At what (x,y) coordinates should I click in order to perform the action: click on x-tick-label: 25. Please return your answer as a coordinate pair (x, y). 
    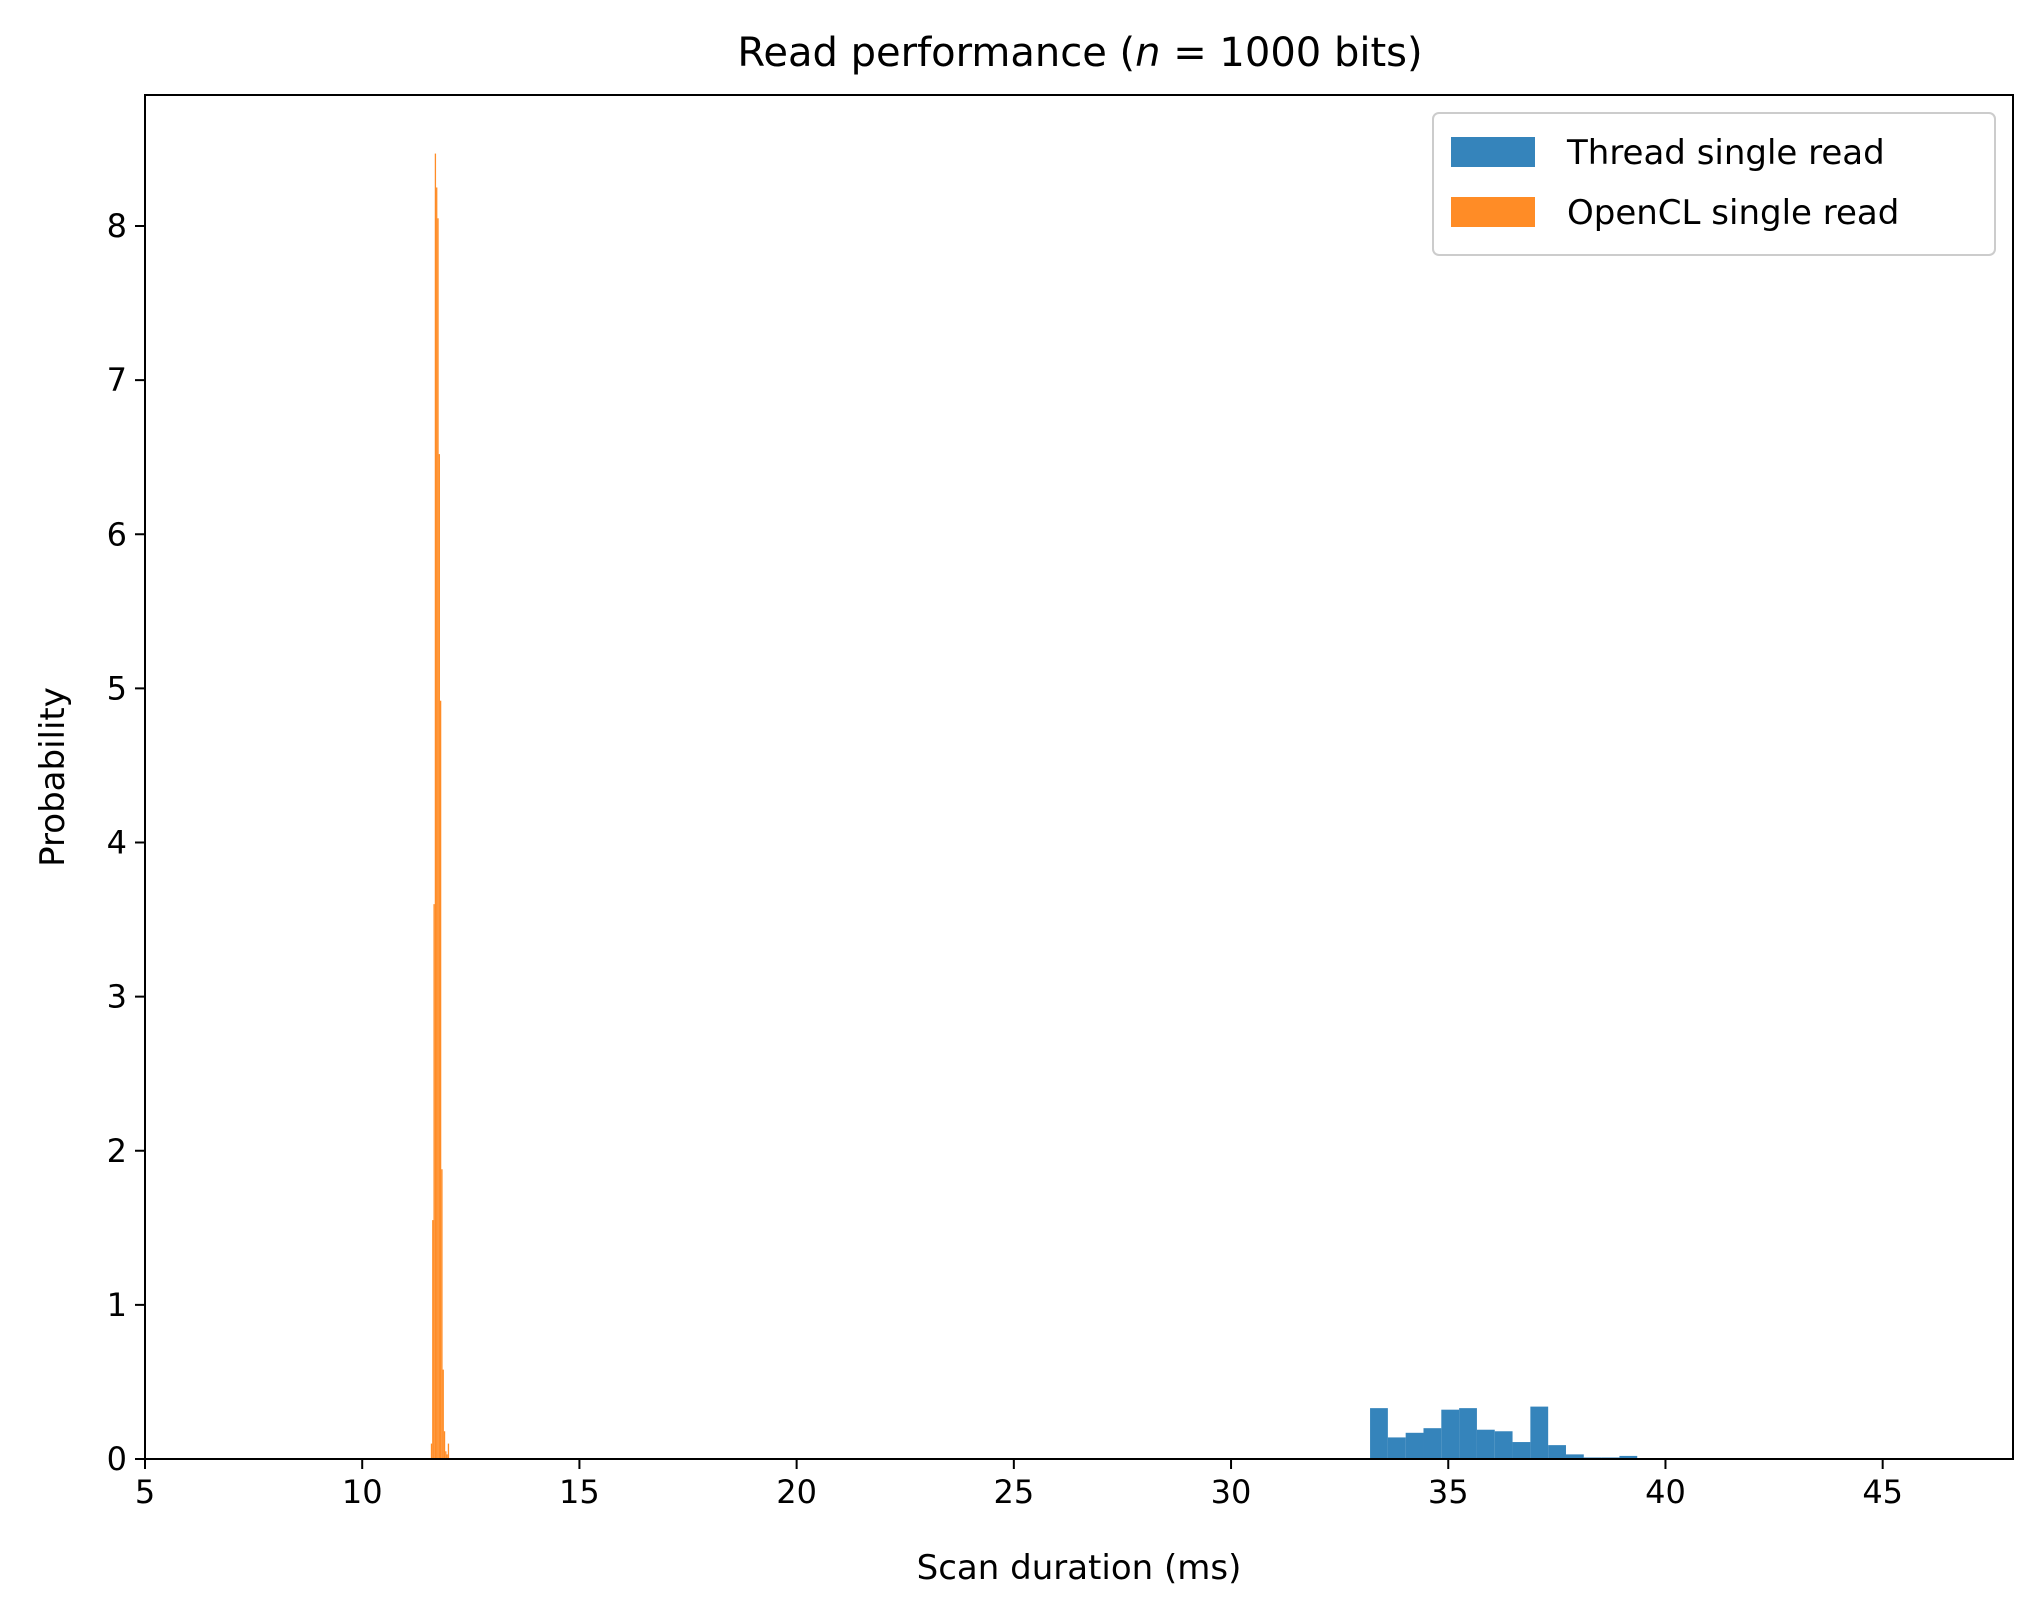
    Looking at the image, I should click on (1013, 1492).